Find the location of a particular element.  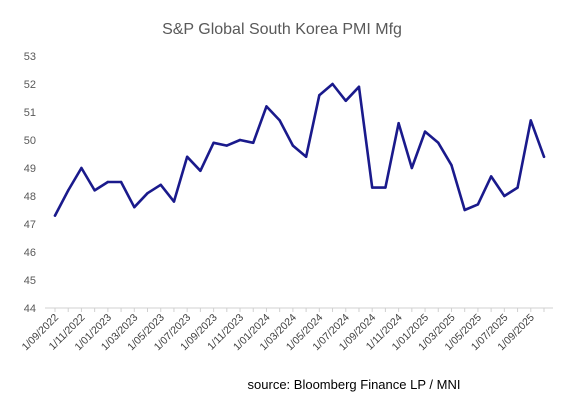

y-tick-label: 49 is located at coordinates (30, 169).